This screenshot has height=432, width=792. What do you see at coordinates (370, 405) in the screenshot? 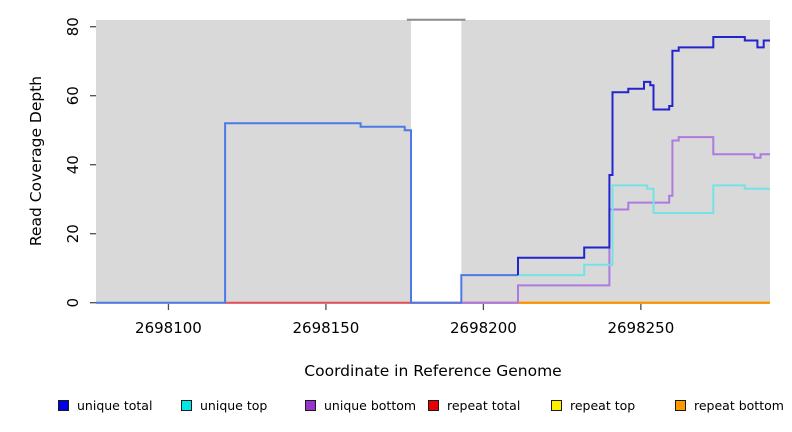
I see `legend-label: unique bottom` at bounding box center [370, 405].